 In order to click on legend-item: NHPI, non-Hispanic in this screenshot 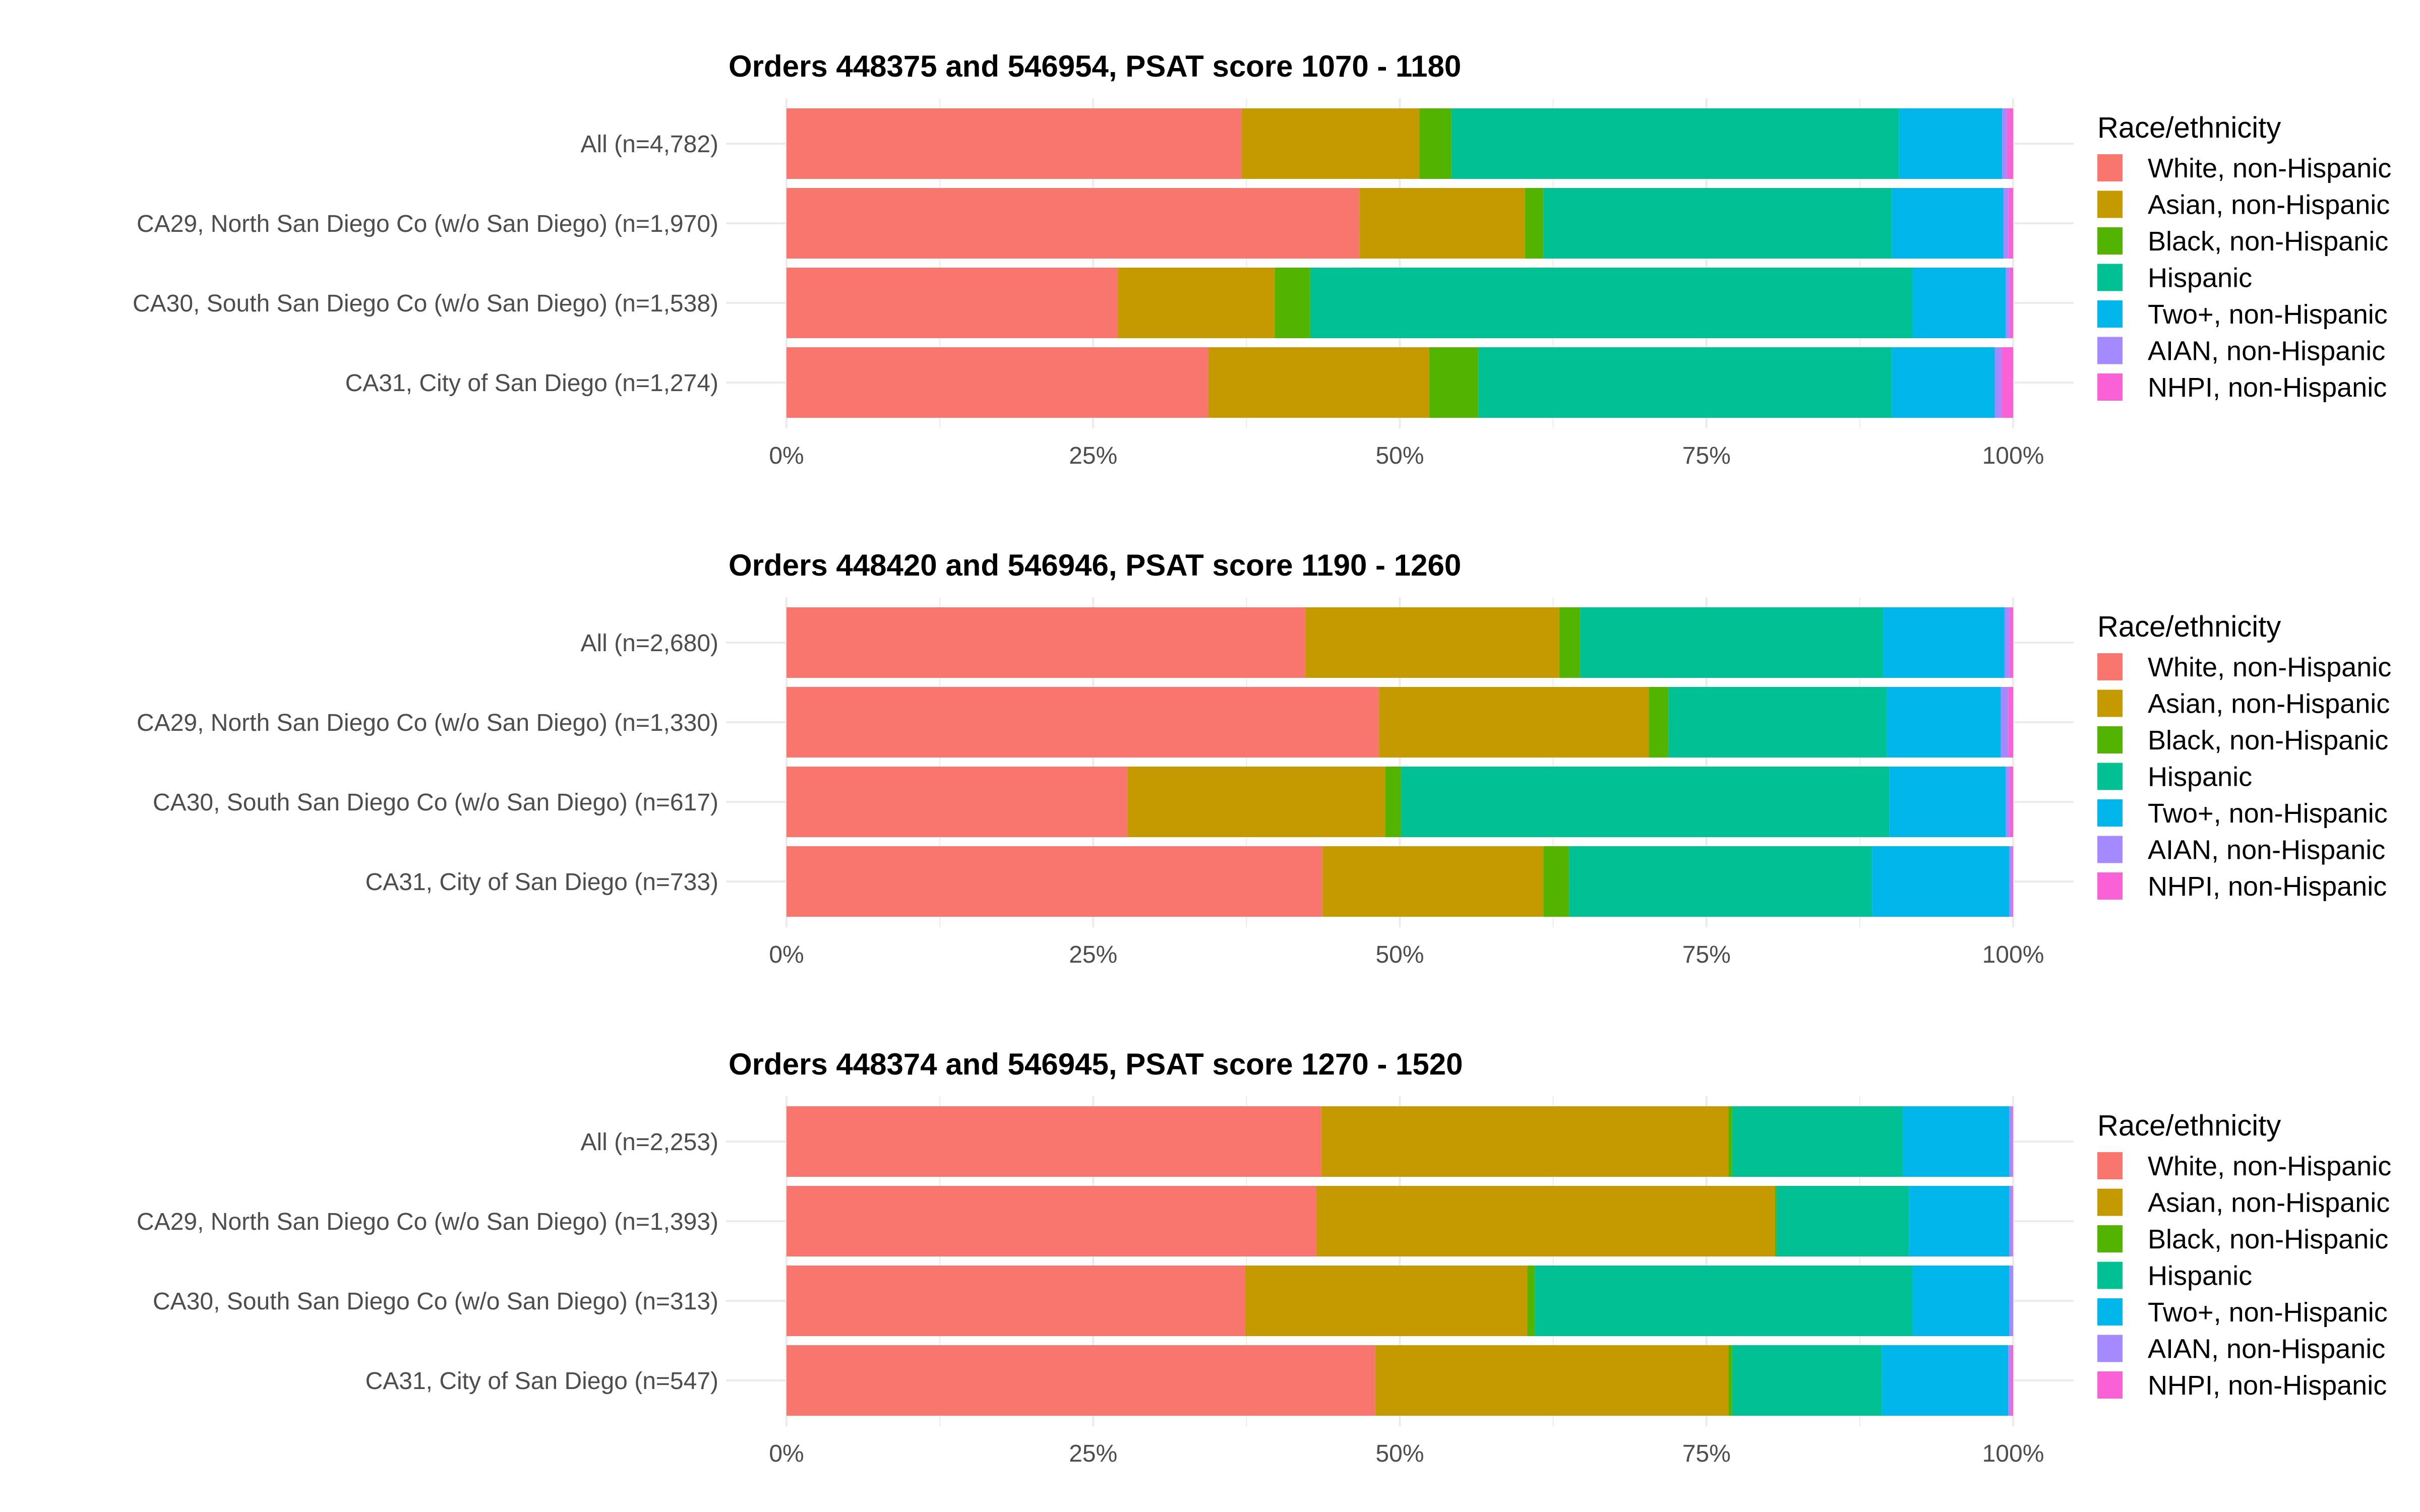, I will do `click(2242, 887)`.